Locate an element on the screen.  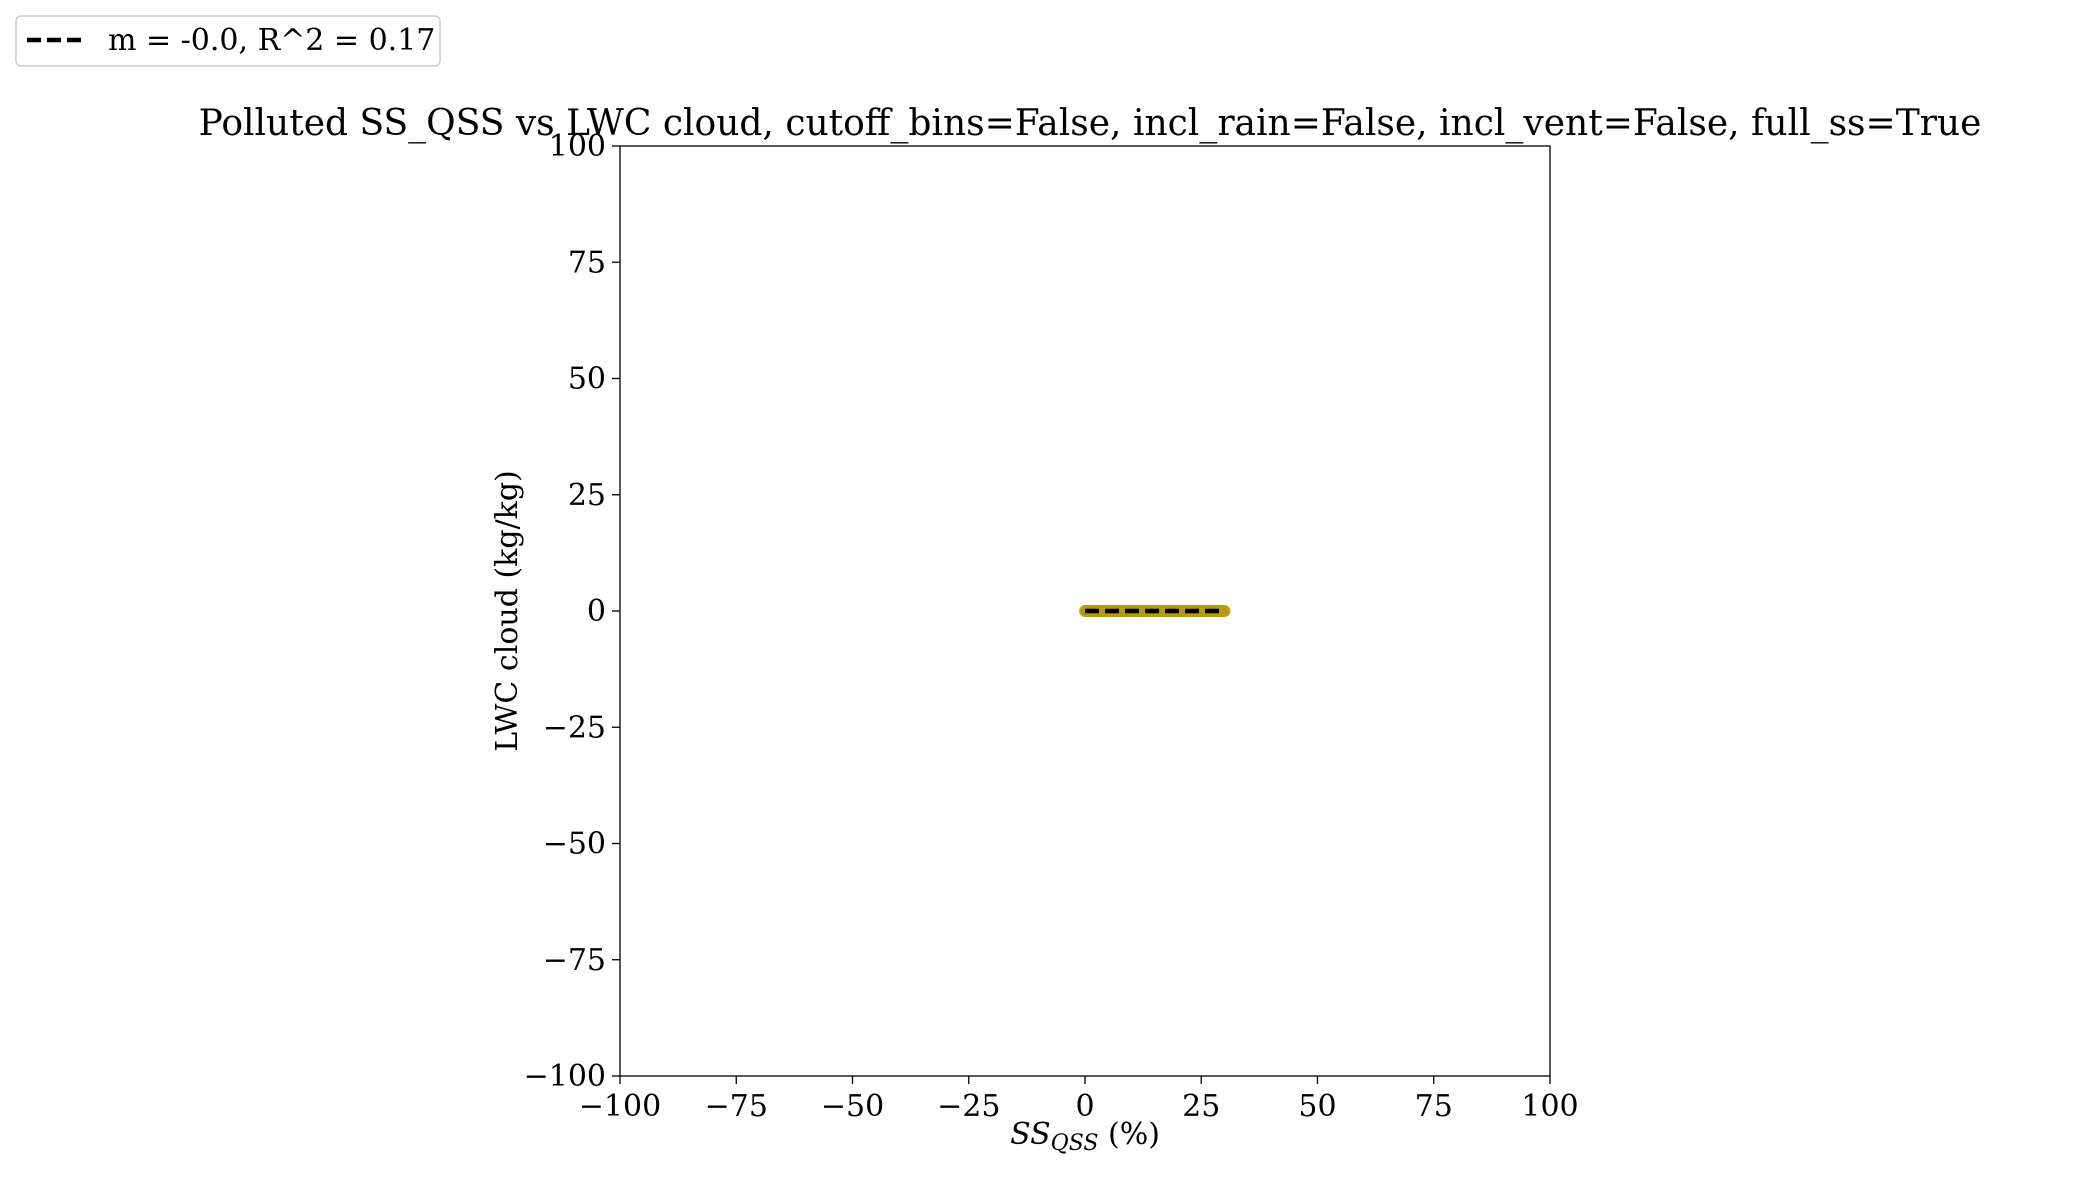
y-tick-label: −50 is located at coordinates (574, 844).